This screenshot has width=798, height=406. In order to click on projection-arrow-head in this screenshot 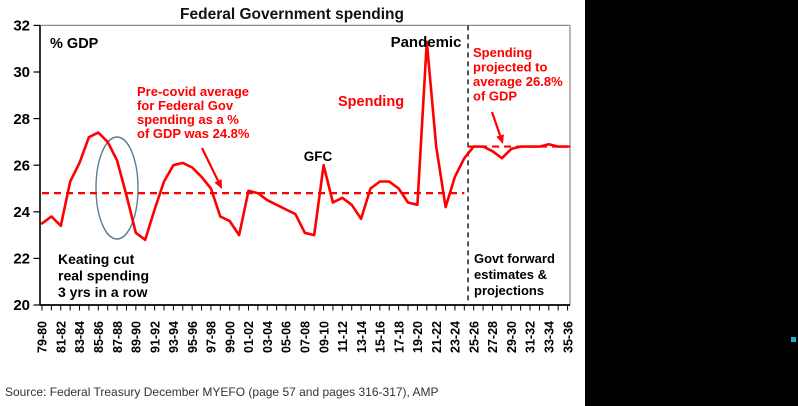, I will do `click(500, 139)`.